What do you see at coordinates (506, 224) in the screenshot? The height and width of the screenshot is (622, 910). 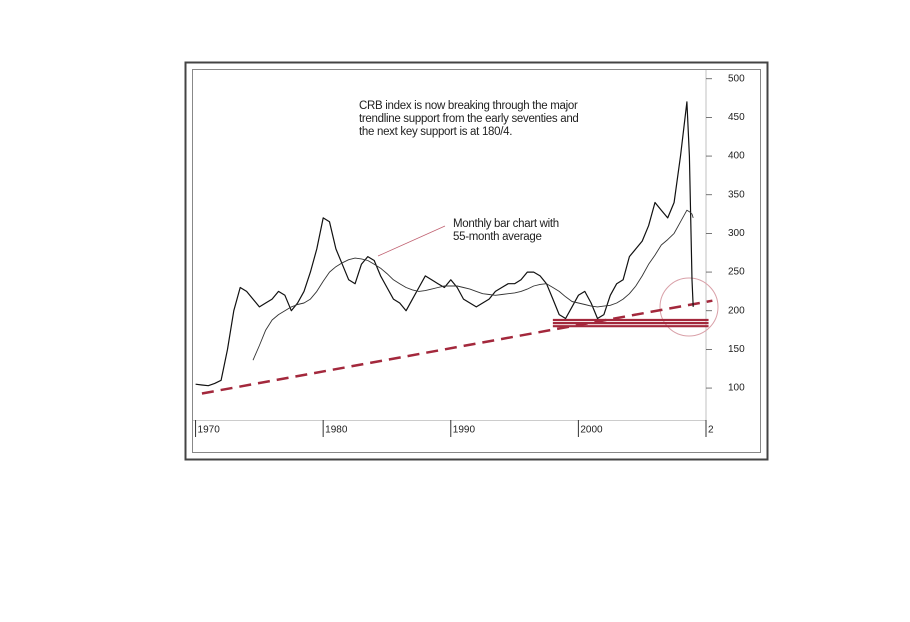 I see `annotation: Monthly bar chart with` at bounding box center [506, 224].